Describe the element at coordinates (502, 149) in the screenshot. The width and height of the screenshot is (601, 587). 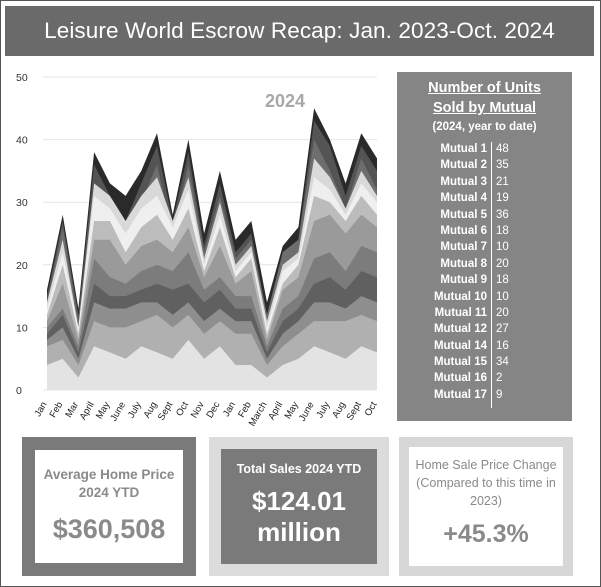
I see `units-row-value: 48` at that location.